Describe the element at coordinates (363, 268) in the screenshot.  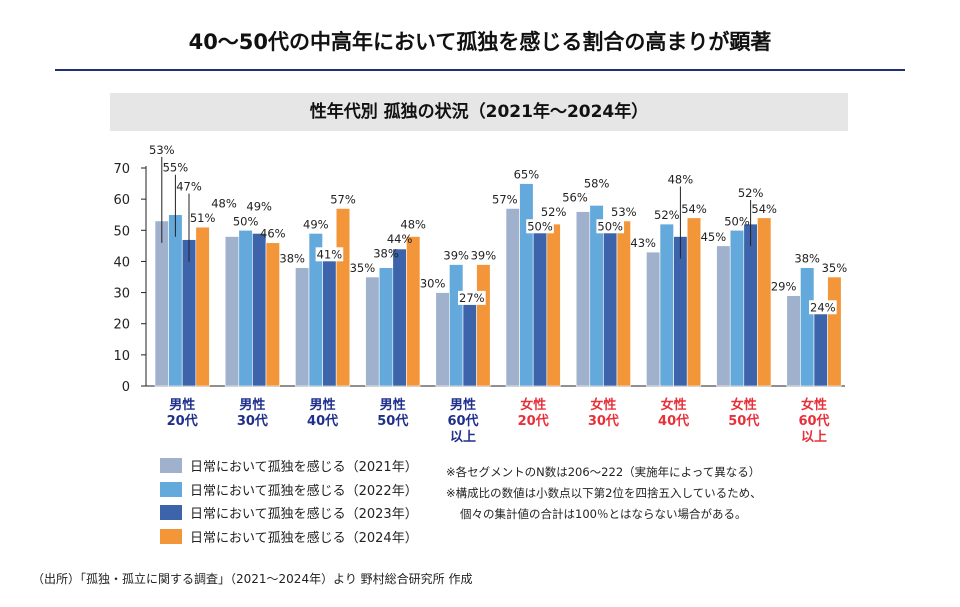
I see `data-label: 35%` at that location.